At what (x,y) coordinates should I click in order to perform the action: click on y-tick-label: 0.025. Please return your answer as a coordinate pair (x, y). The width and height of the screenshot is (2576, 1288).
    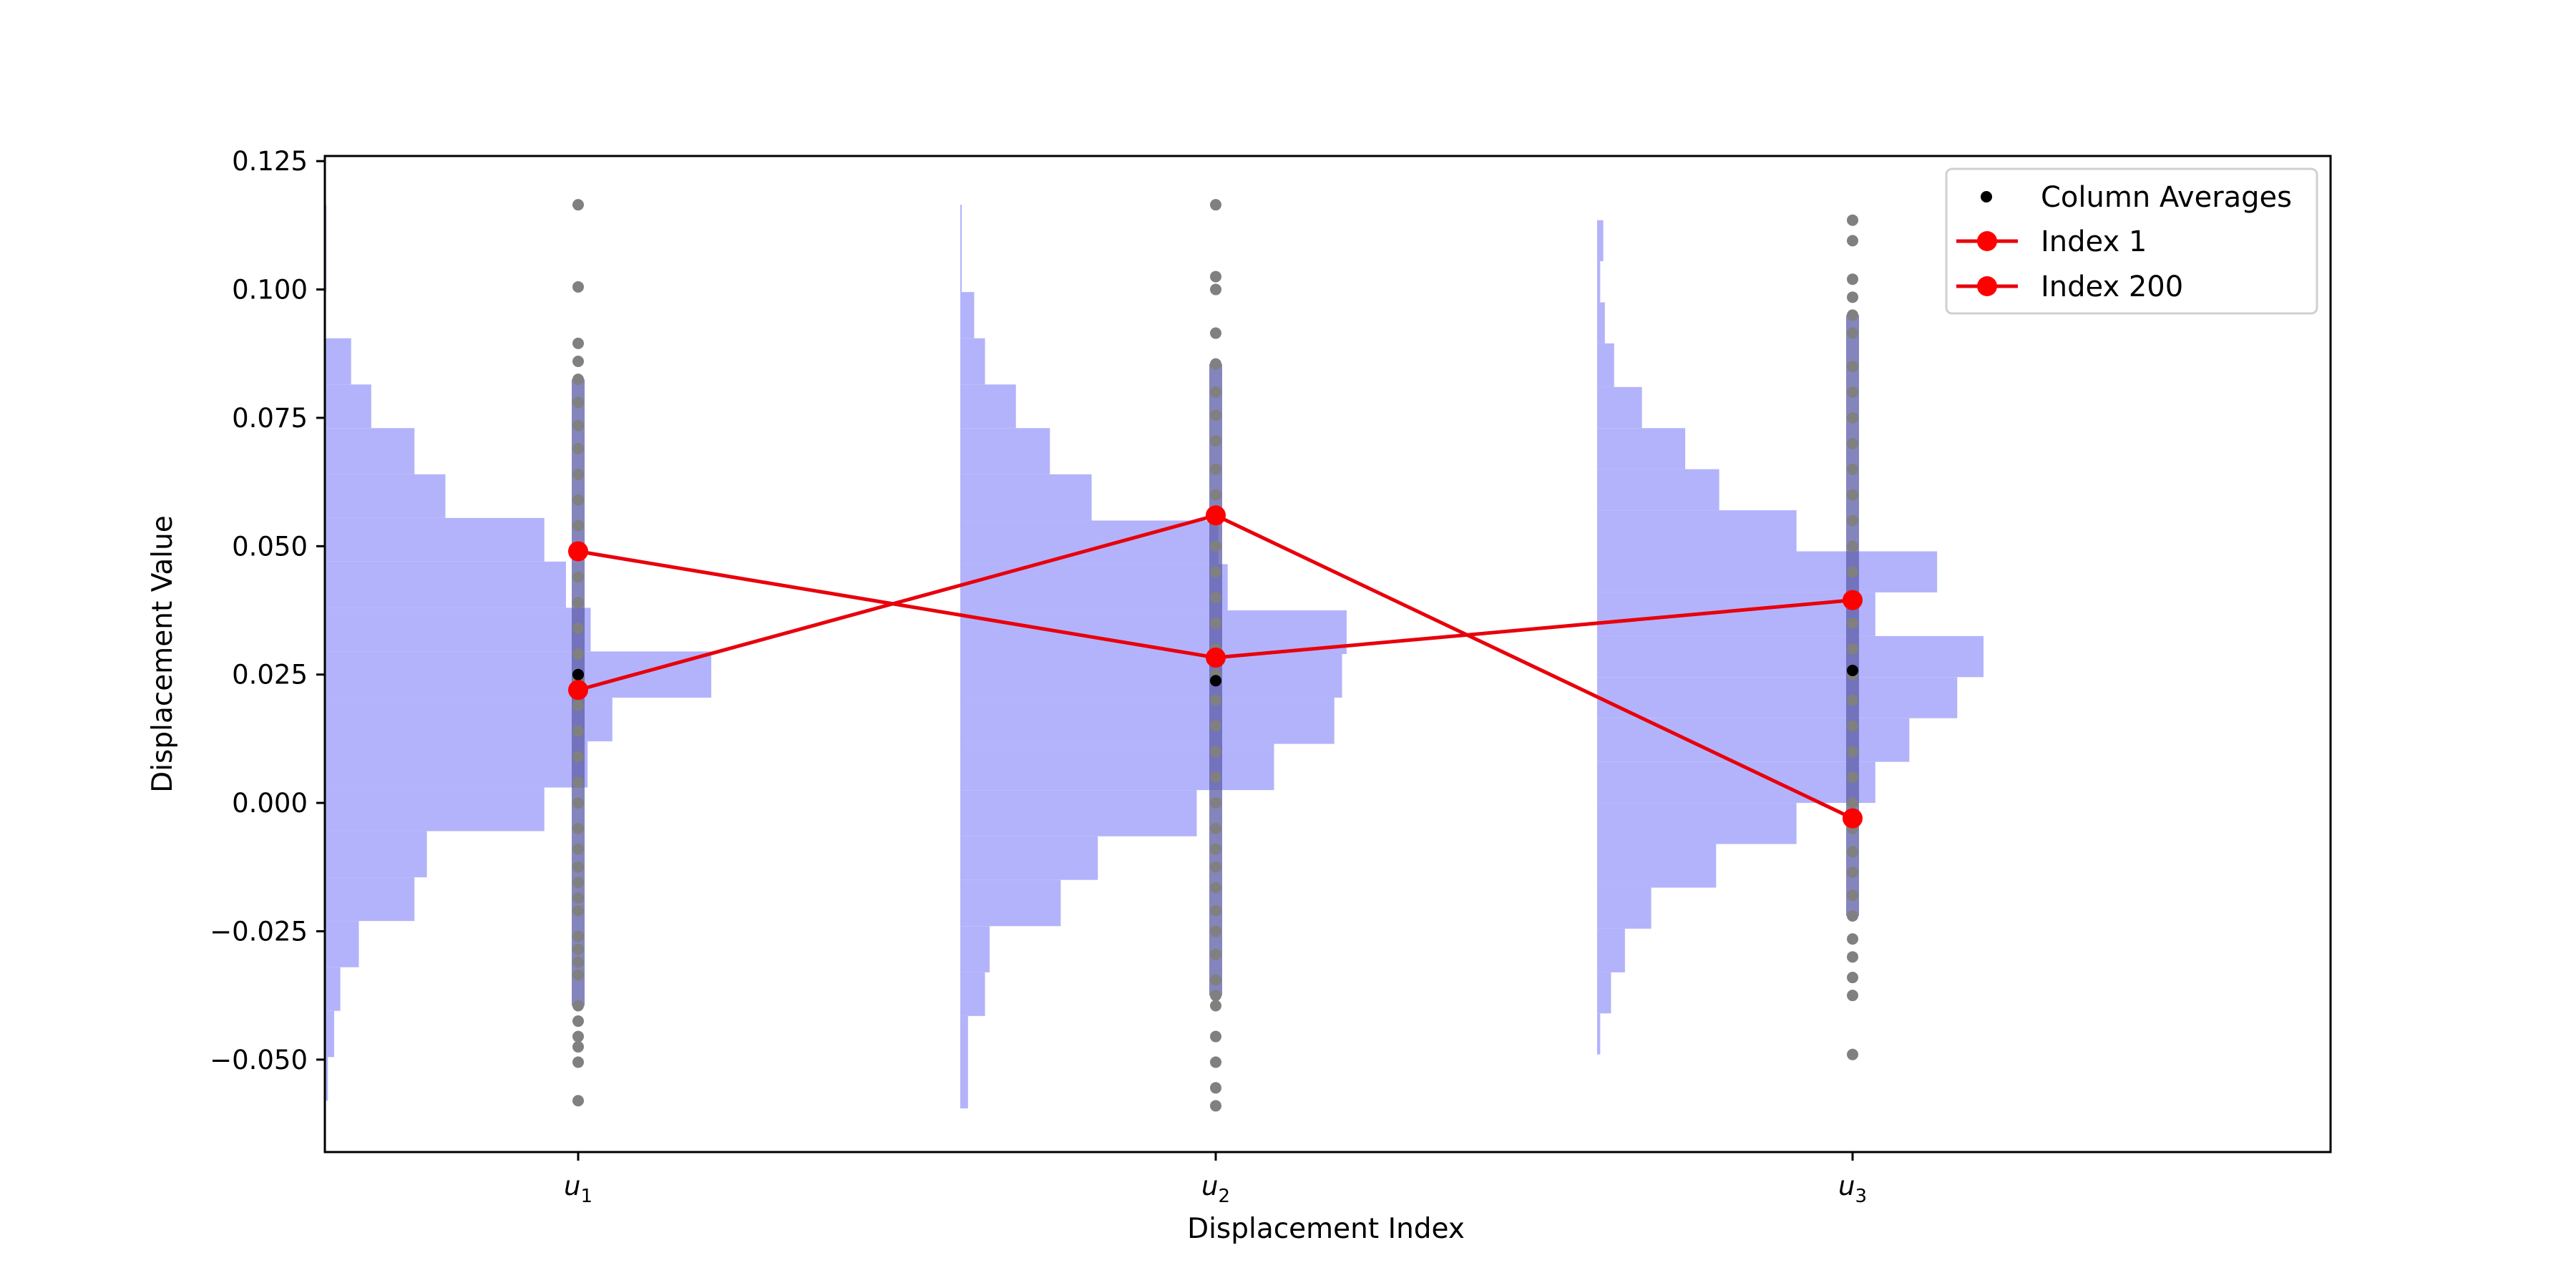
    Looking at the image, I should click on (270, 675).